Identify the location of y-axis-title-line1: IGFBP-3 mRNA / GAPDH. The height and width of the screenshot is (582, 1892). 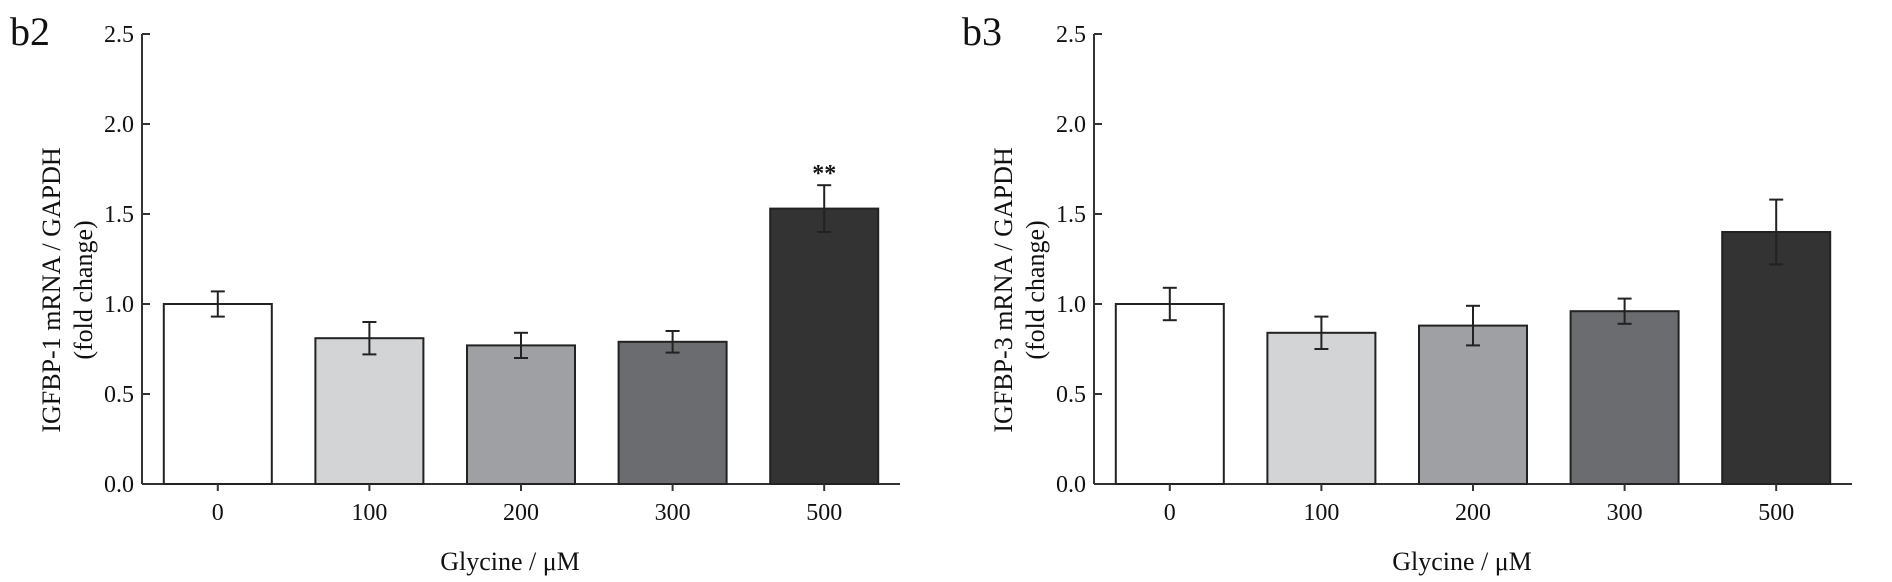
(1003, 290).